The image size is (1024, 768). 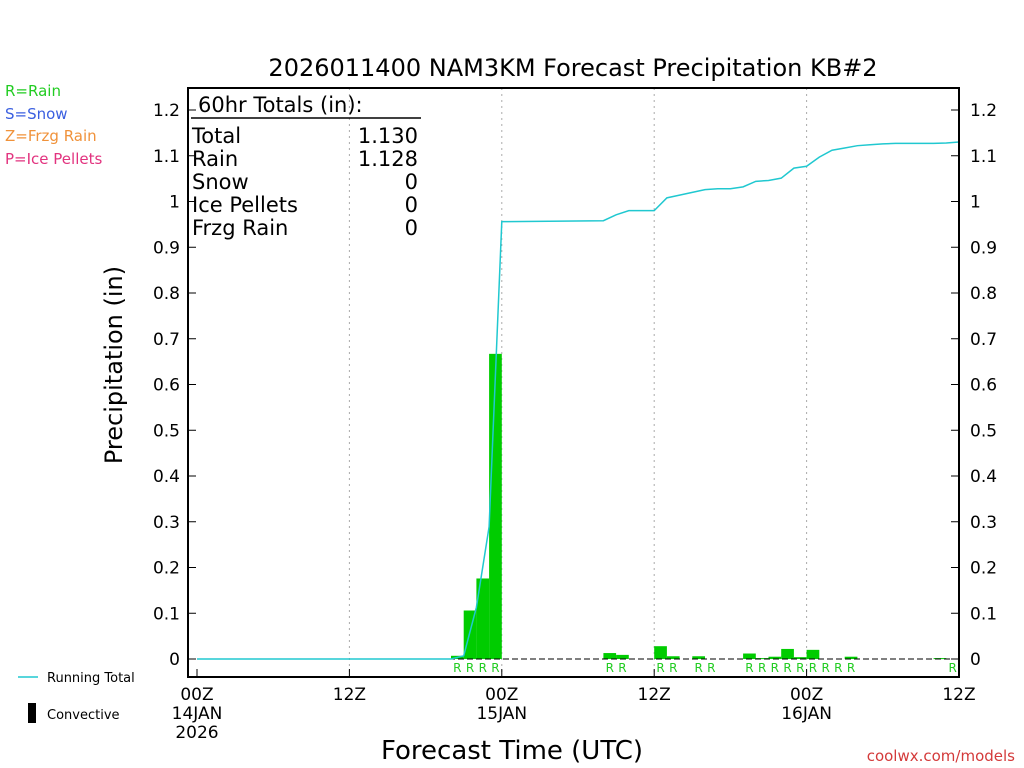 I want to click on y-tick-label-right-5: 0.5, so click(x=983, y=431).